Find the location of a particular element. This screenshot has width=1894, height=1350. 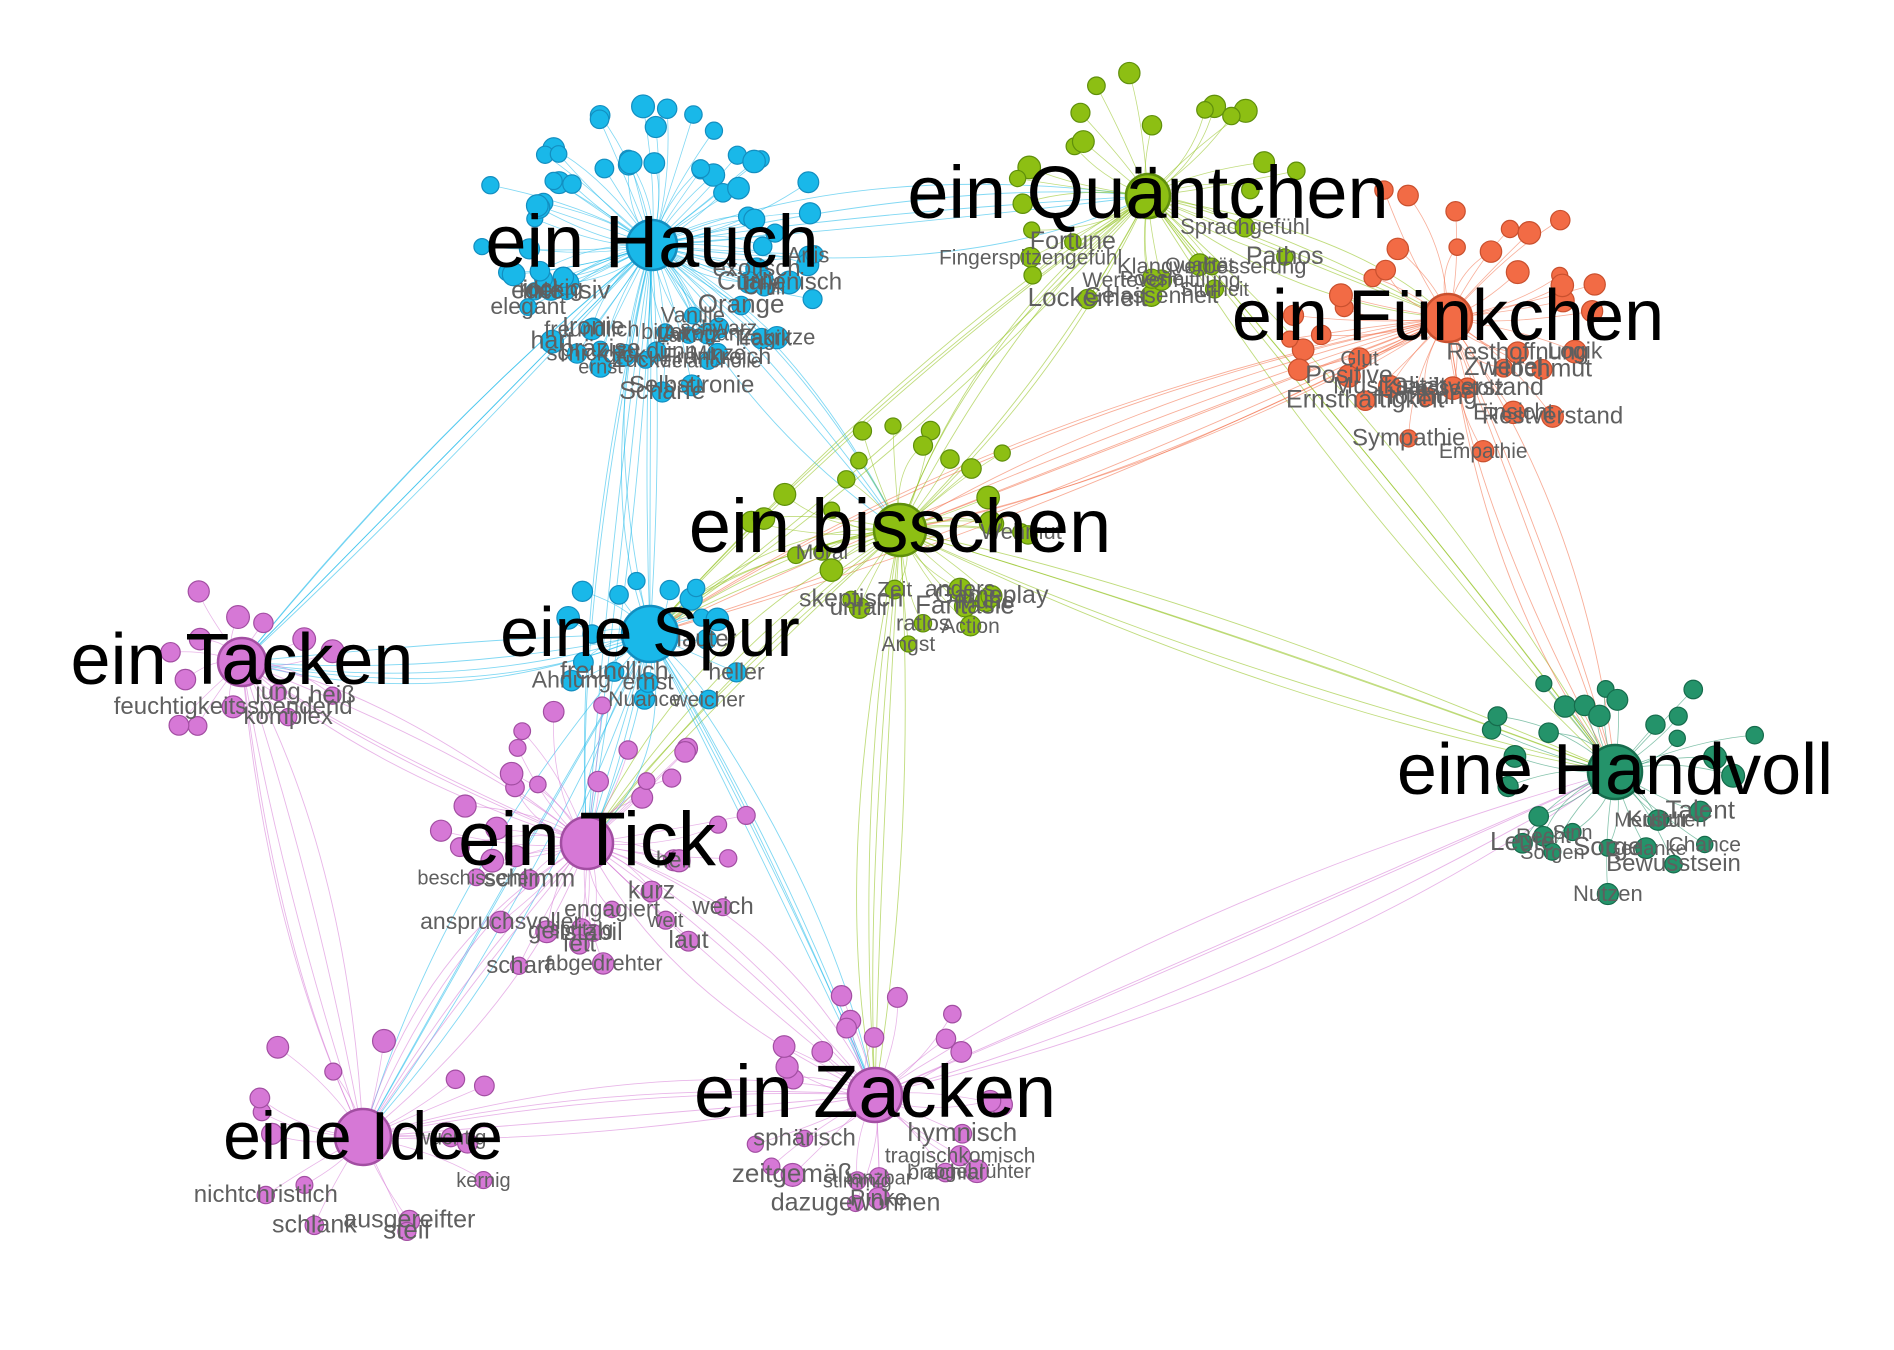

word-label: tragischkomisch is located at coordinates (960, 1156).